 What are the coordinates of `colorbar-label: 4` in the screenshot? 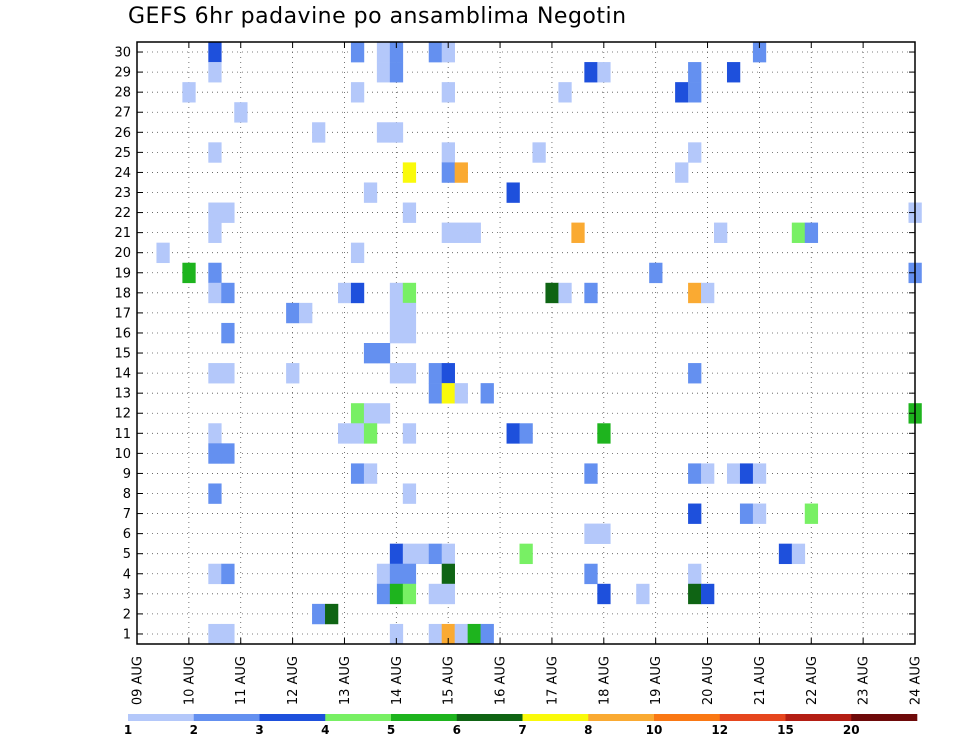 It's located at (325, 730).